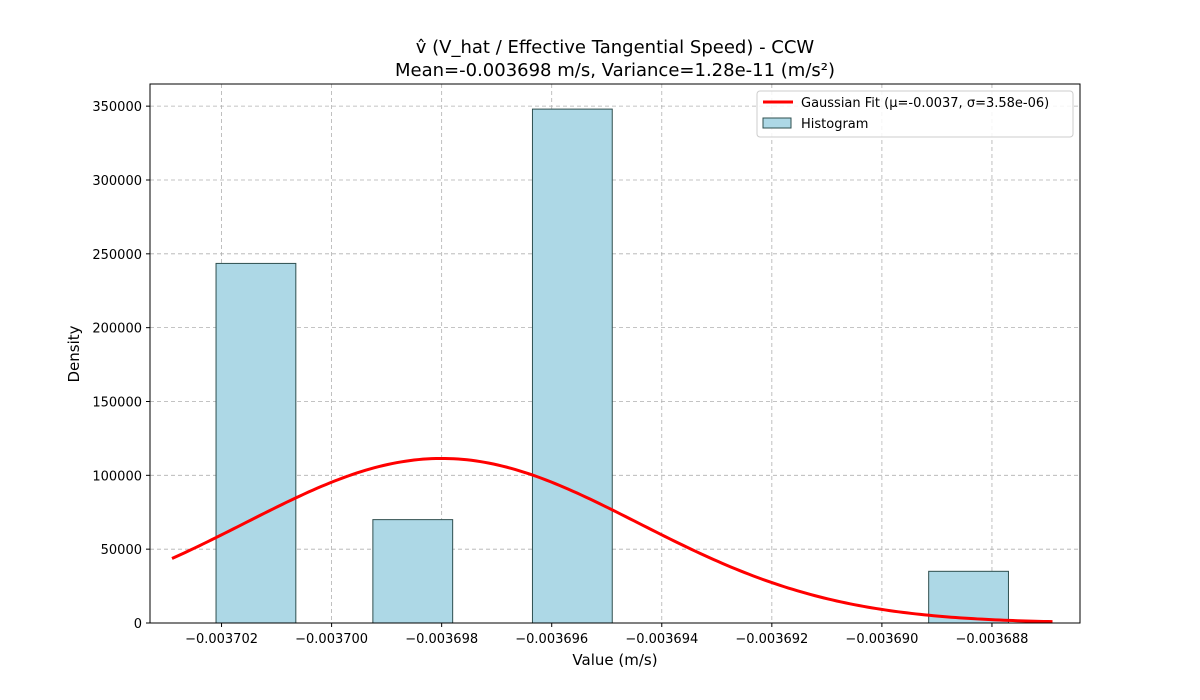 The height and width of the screenshot is (700, 1200). Describe the element at coordinates (331, 639) in the screenshot. I see `x-tick-label-1: −0.003700` at that location.